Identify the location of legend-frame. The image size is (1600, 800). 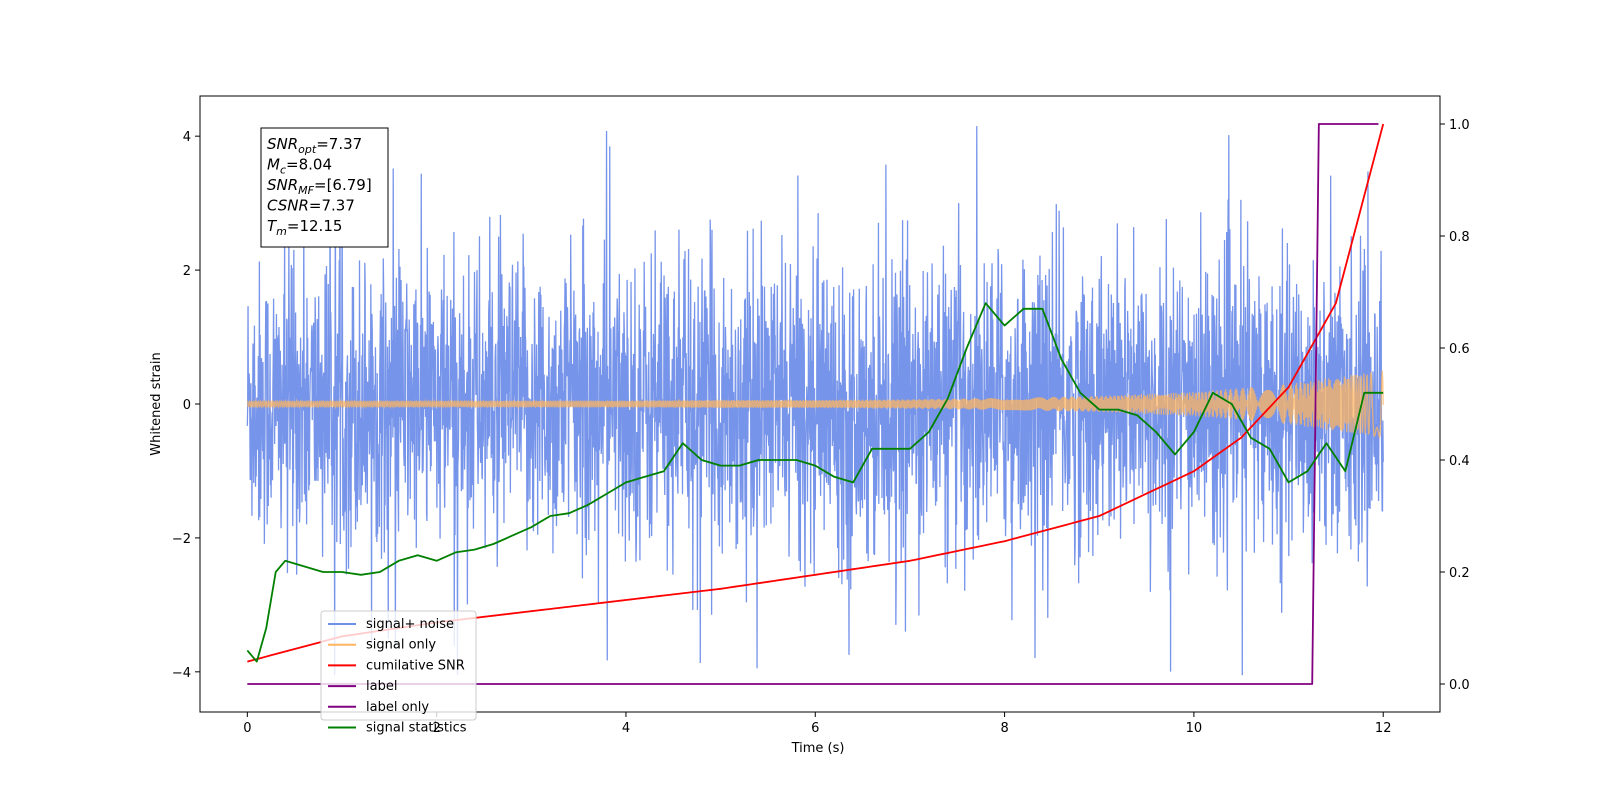
(398, 665).